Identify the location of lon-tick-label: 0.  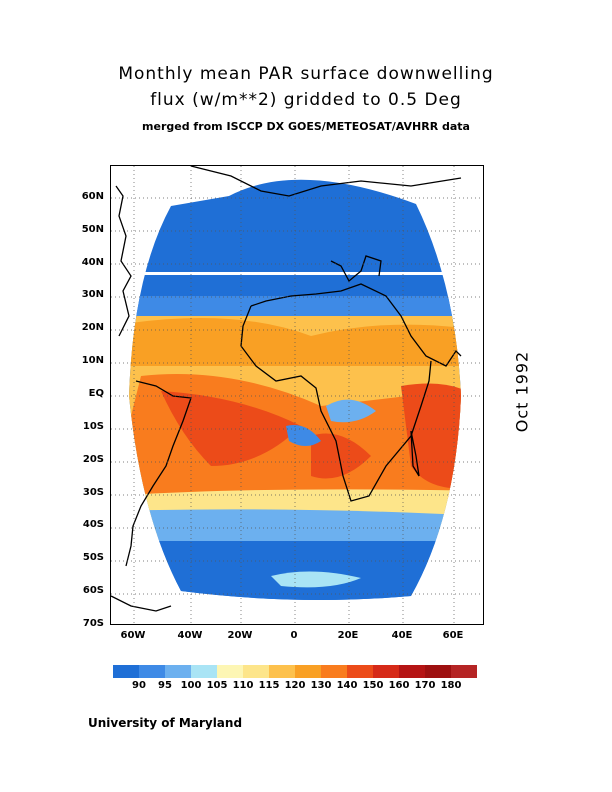
(294, 635).